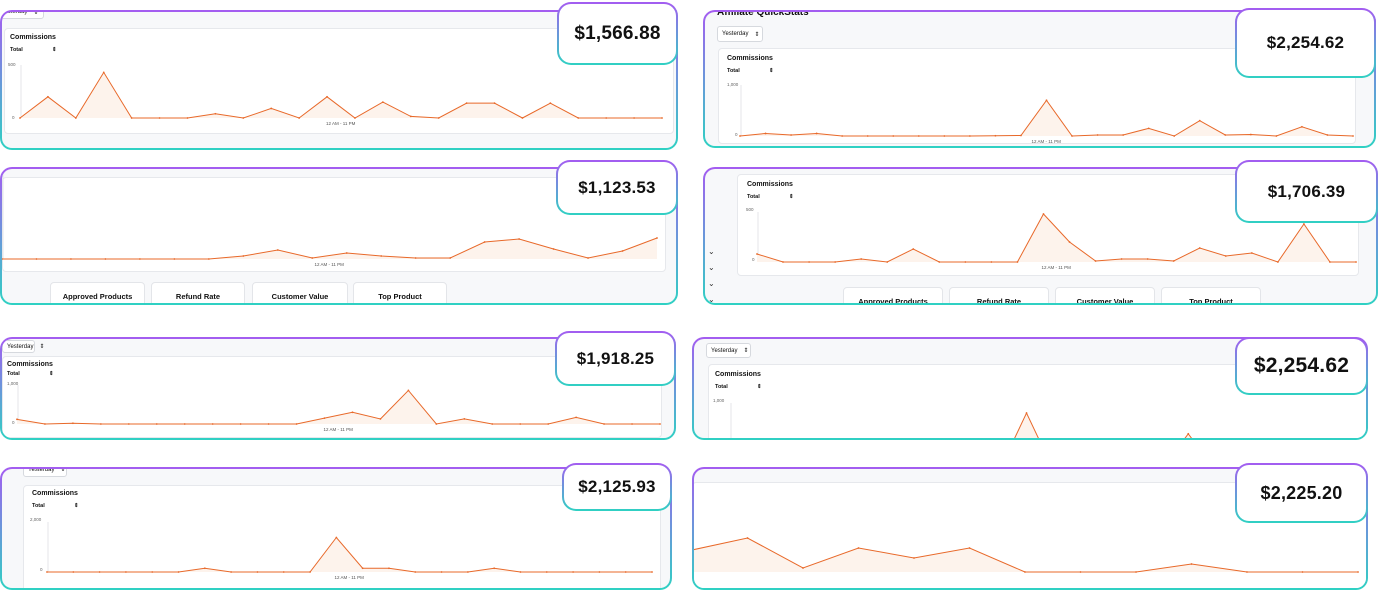  What do you see at coordinates (1105, 295) in the screenshot?
I see `stat-tab-customer-value: Customer Value` at bounding box center [1105, 295].